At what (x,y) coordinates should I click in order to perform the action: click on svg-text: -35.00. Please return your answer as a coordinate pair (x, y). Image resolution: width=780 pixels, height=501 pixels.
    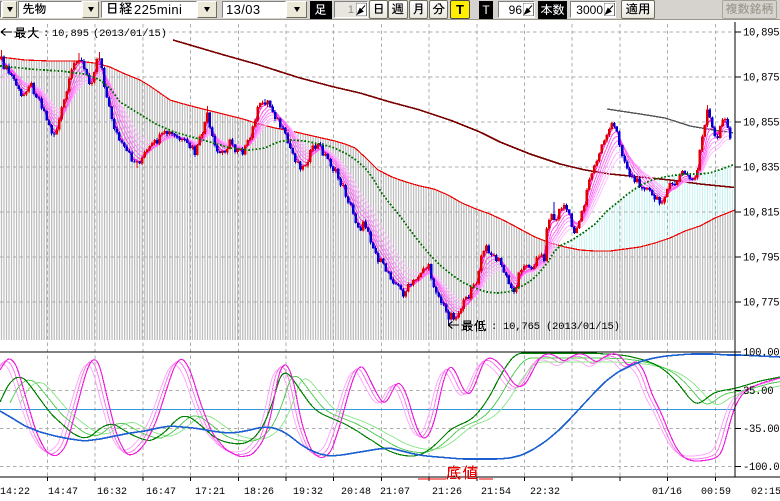
    Looking at the image, I should click on (761, 430).